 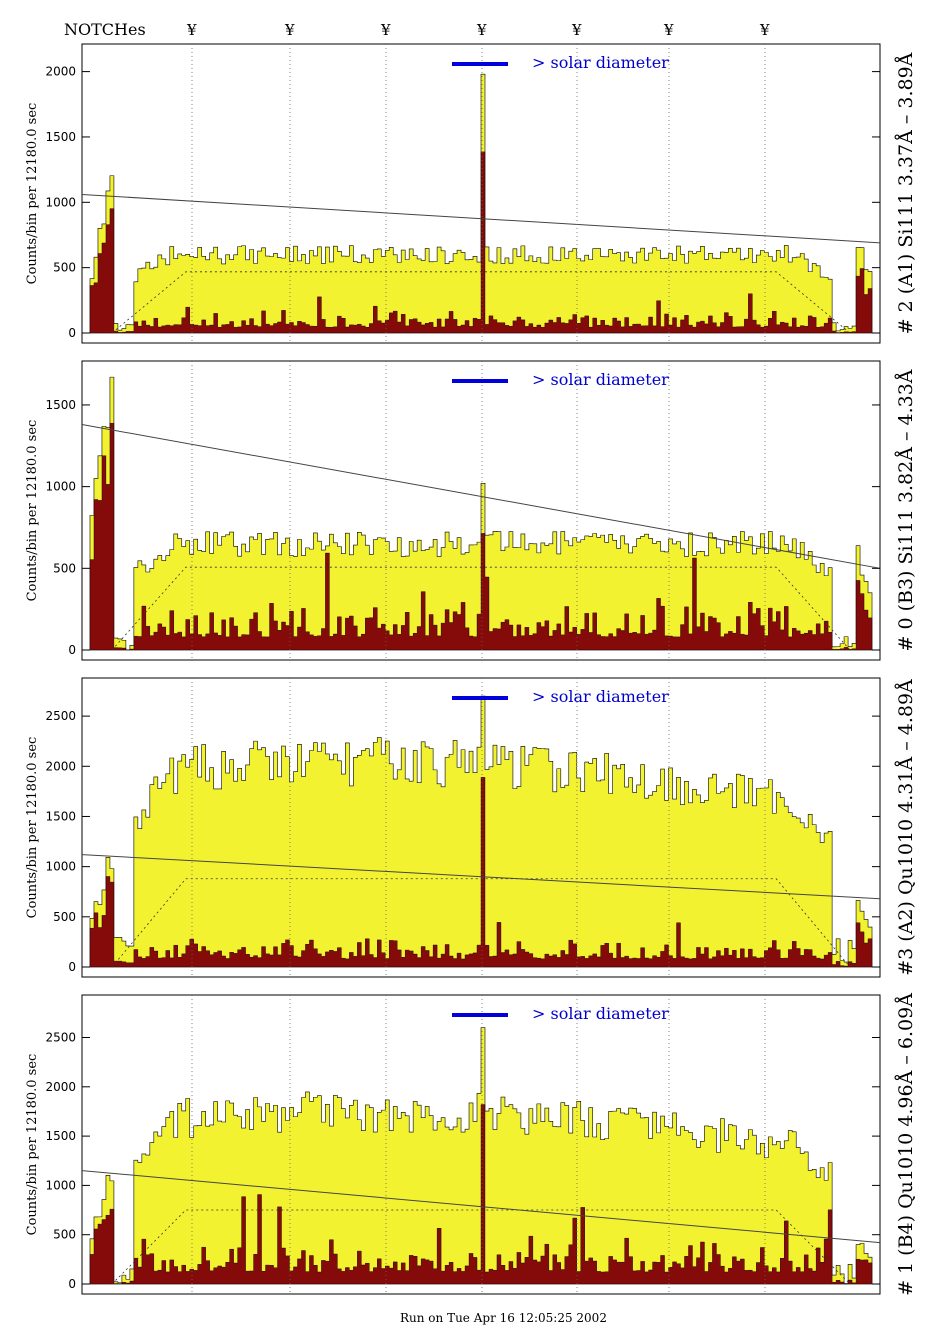 What do you see at coordinates (906, 510) in the screenshot?
I see `panel-title: # 0 (B3) Si111 3.82Å – 4.33Å` at bounding box center [906, 510].